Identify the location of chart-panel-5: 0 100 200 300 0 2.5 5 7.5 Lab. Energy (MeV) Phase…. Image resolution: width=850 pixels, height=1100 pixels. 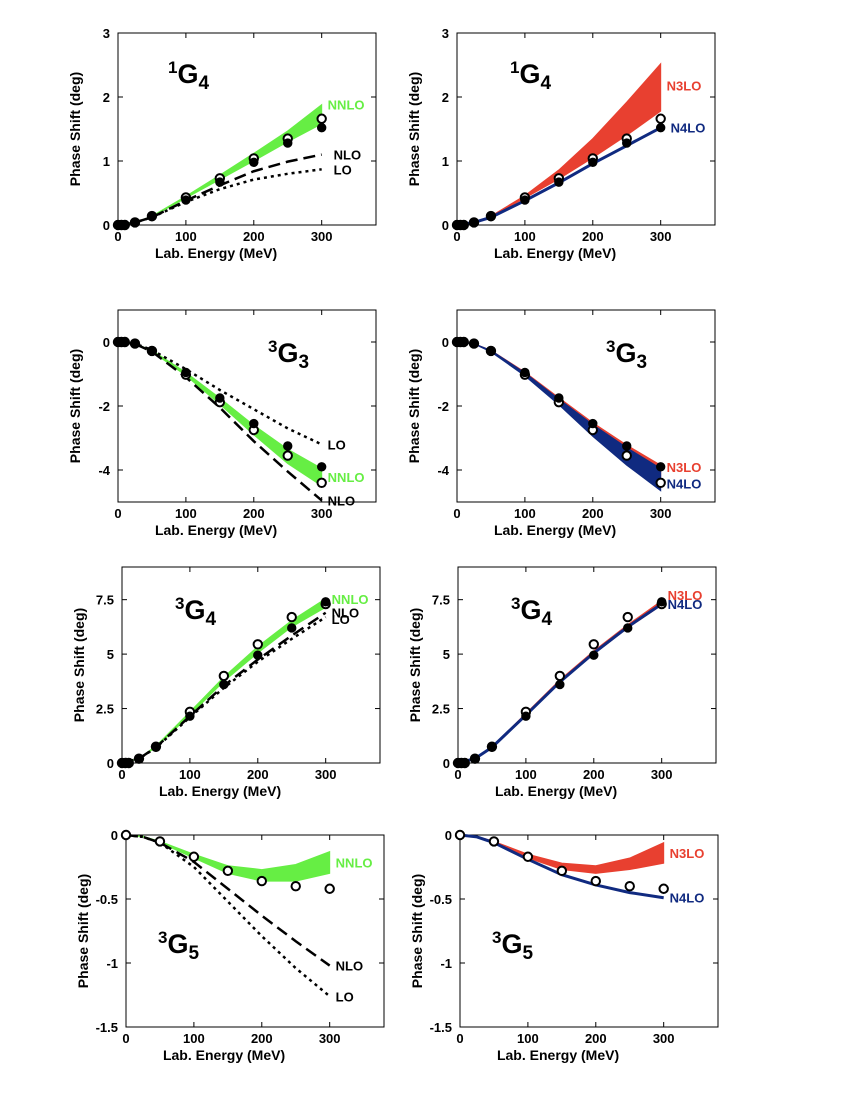
(226, 682).